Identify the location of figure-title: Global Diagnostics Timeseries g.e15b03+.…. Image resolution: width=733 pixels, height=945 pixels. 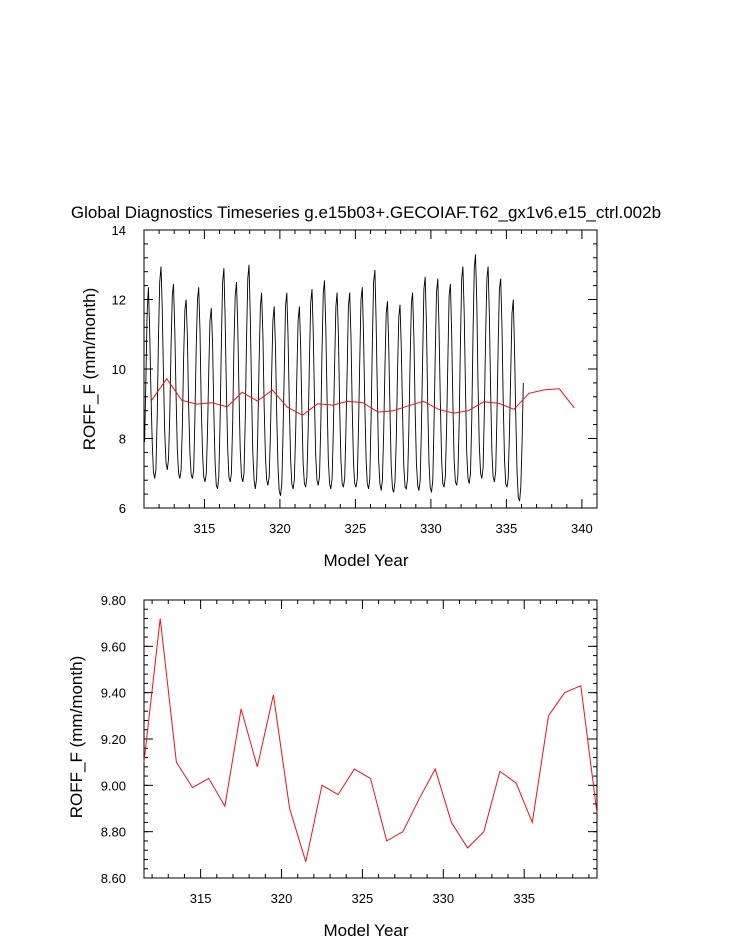
(366, 212).